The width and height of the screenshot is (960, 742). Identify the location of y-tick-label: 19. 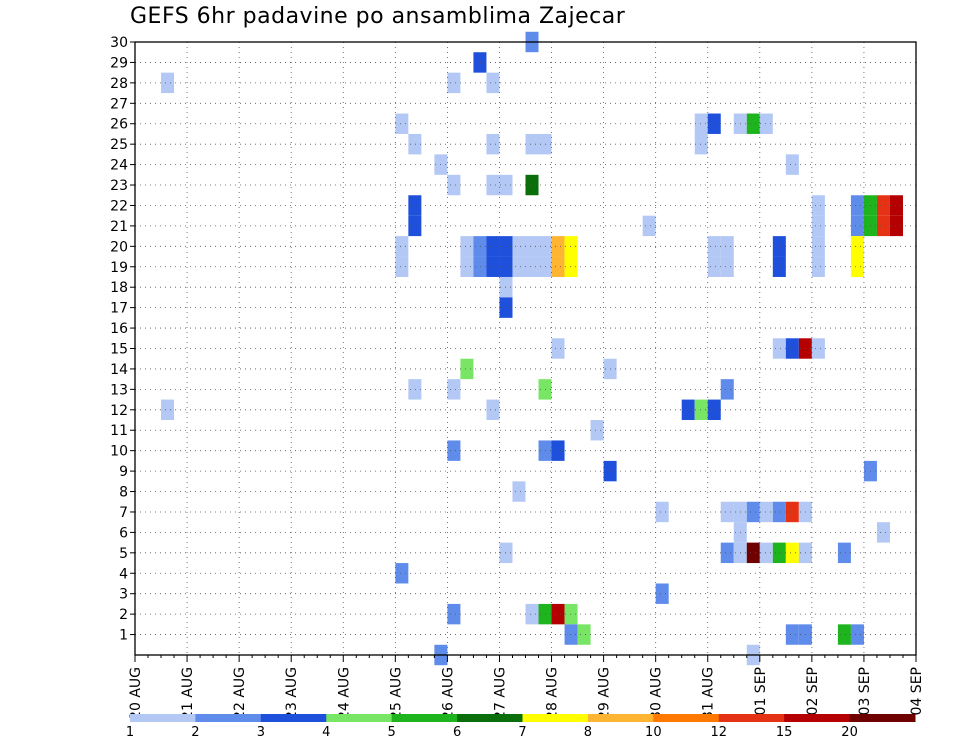
(119, 268).